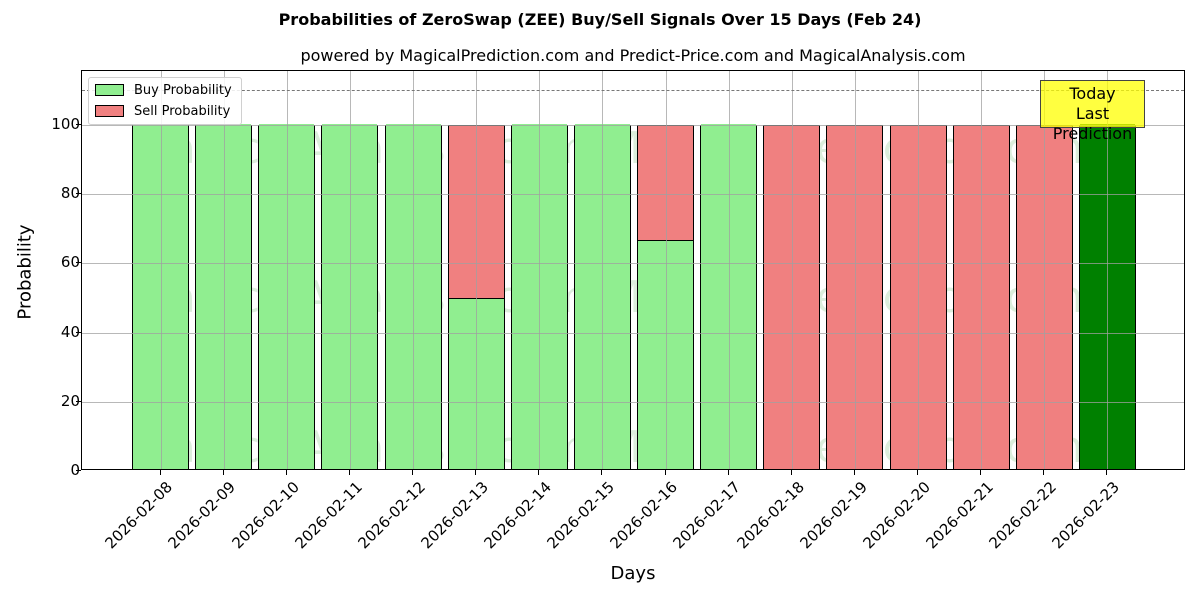 This screenshot has width=1200, height=600. Describe the element at coordinates (328, 515) in the screenshot. I see `x-tick-label: 2026-02-11` at that location.